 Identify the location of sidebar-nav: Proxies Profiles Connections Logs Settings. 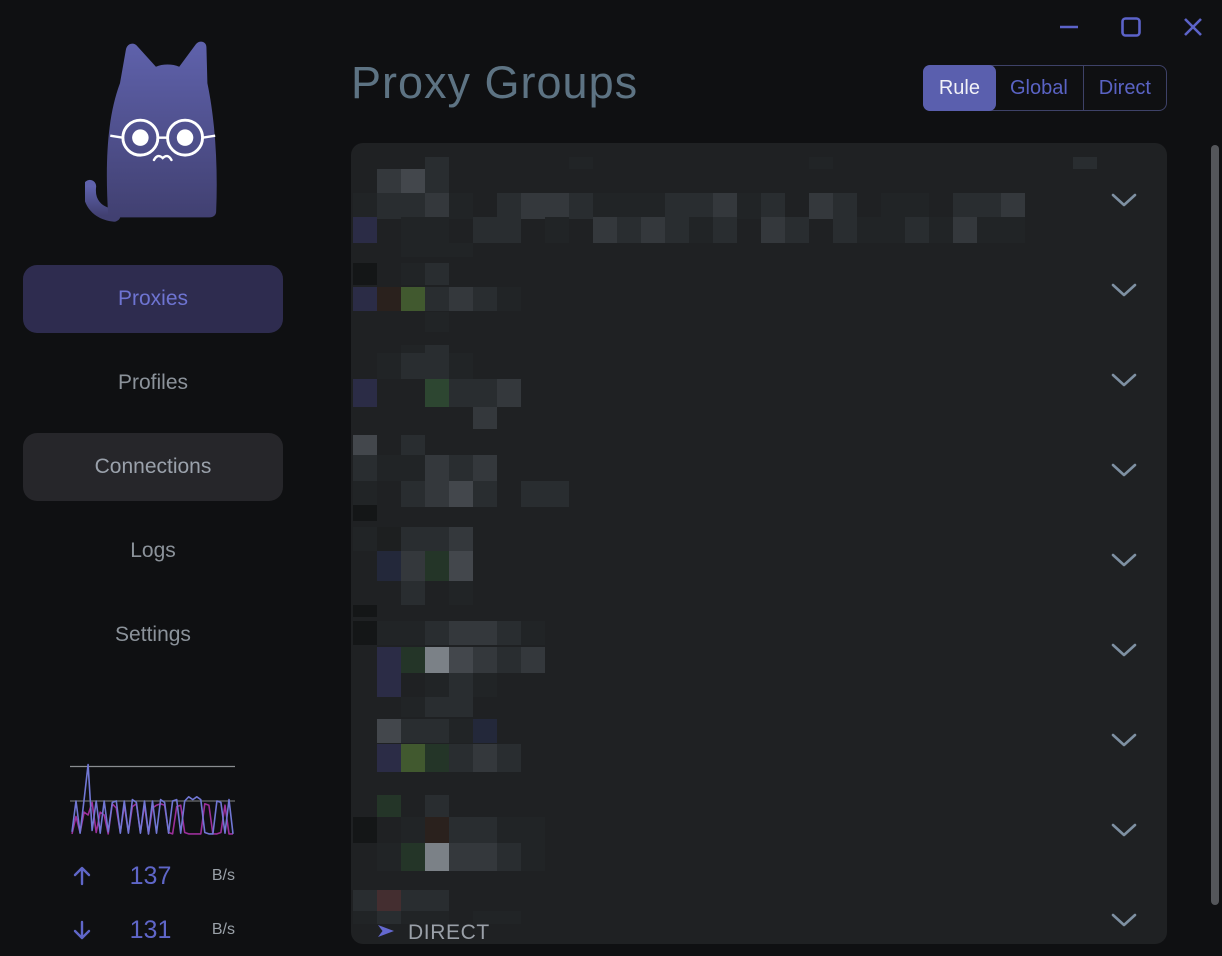
(153, 467).